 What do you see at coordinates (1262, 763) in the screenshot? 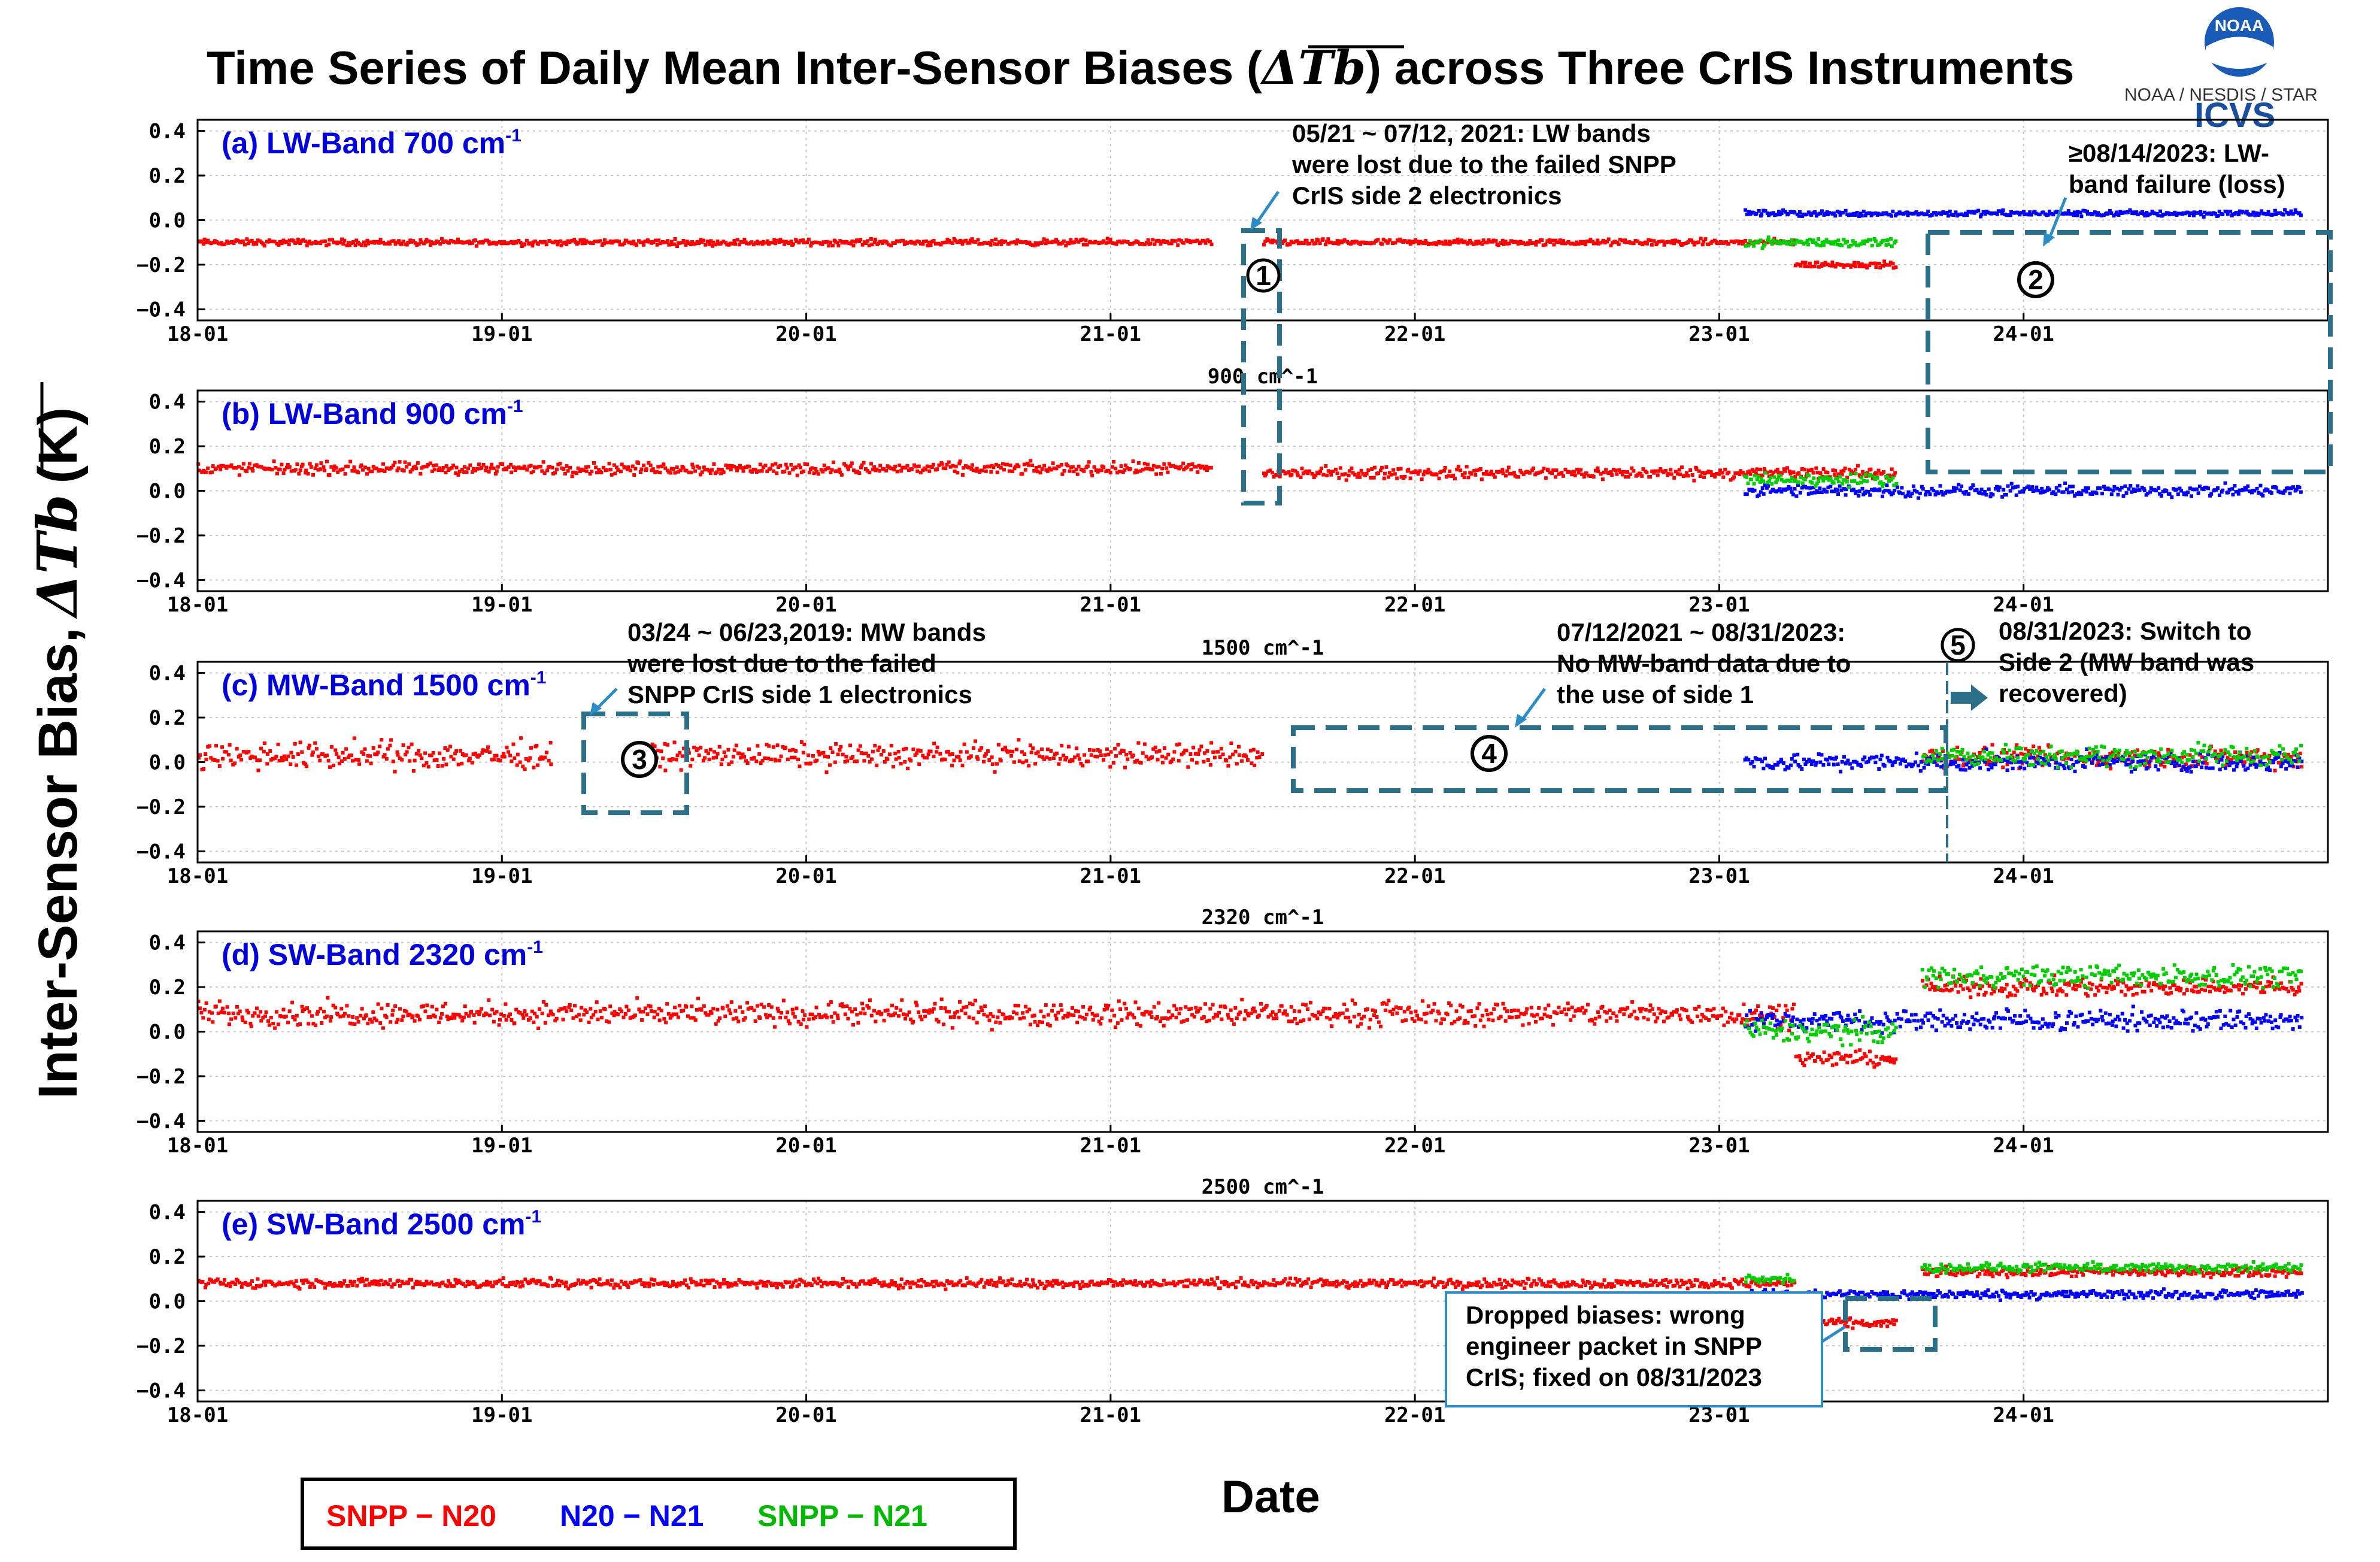
I see `plot-frame` at bounding box center [1262, 763].